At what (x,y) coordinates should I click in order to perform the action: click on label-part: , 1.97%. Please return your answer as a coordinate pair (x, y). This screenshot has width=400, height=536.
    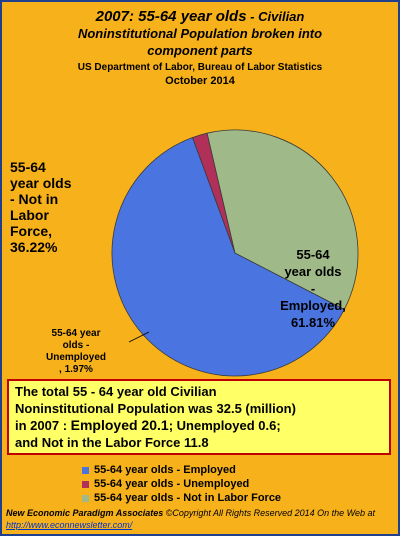
    Looking at the image, I should click on (76, 369).